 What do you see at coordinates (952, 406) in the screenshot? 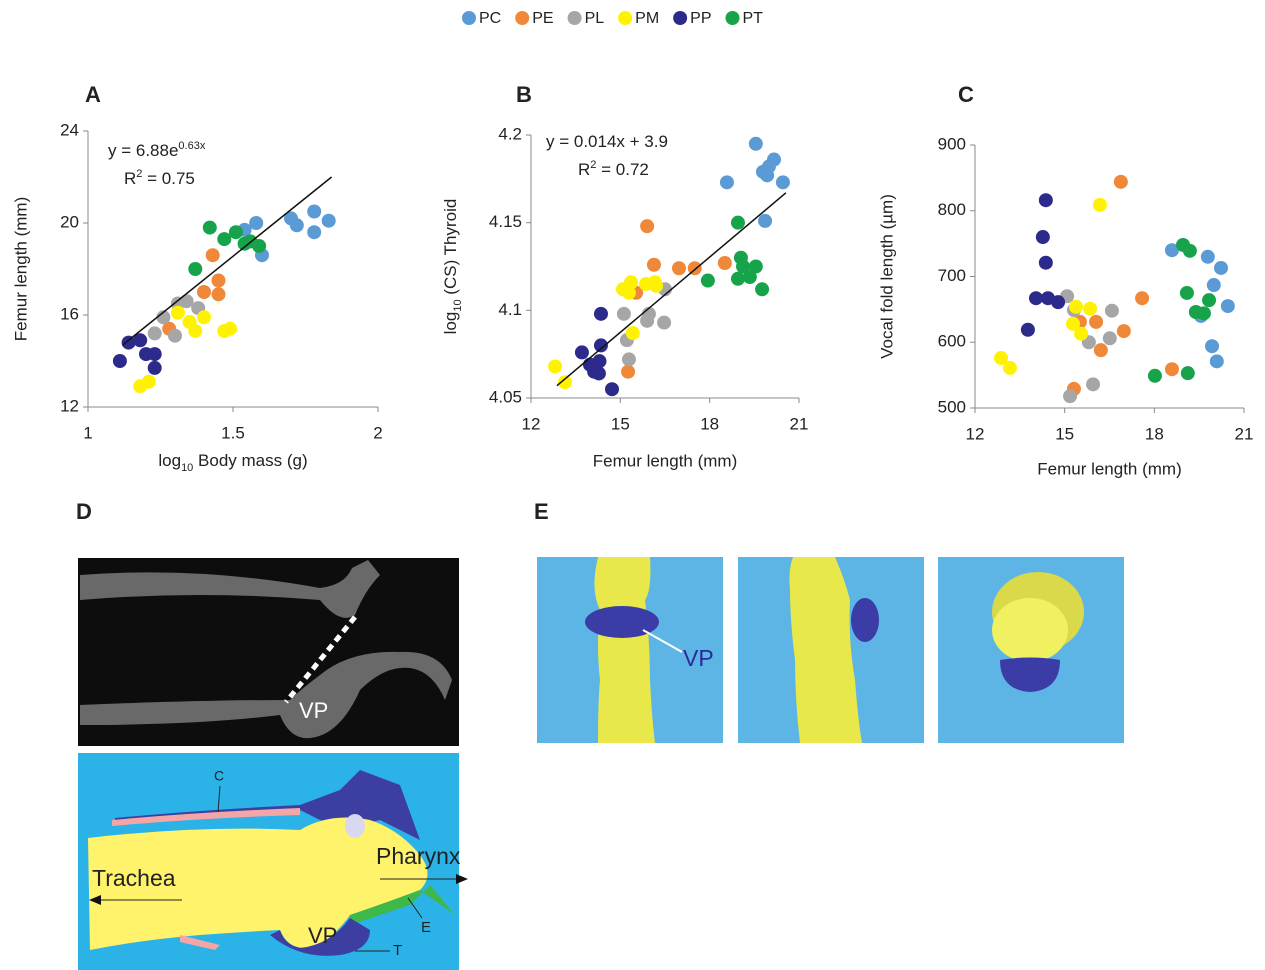
I see `y-tick-label: 500` at bounding box center [952, 406].